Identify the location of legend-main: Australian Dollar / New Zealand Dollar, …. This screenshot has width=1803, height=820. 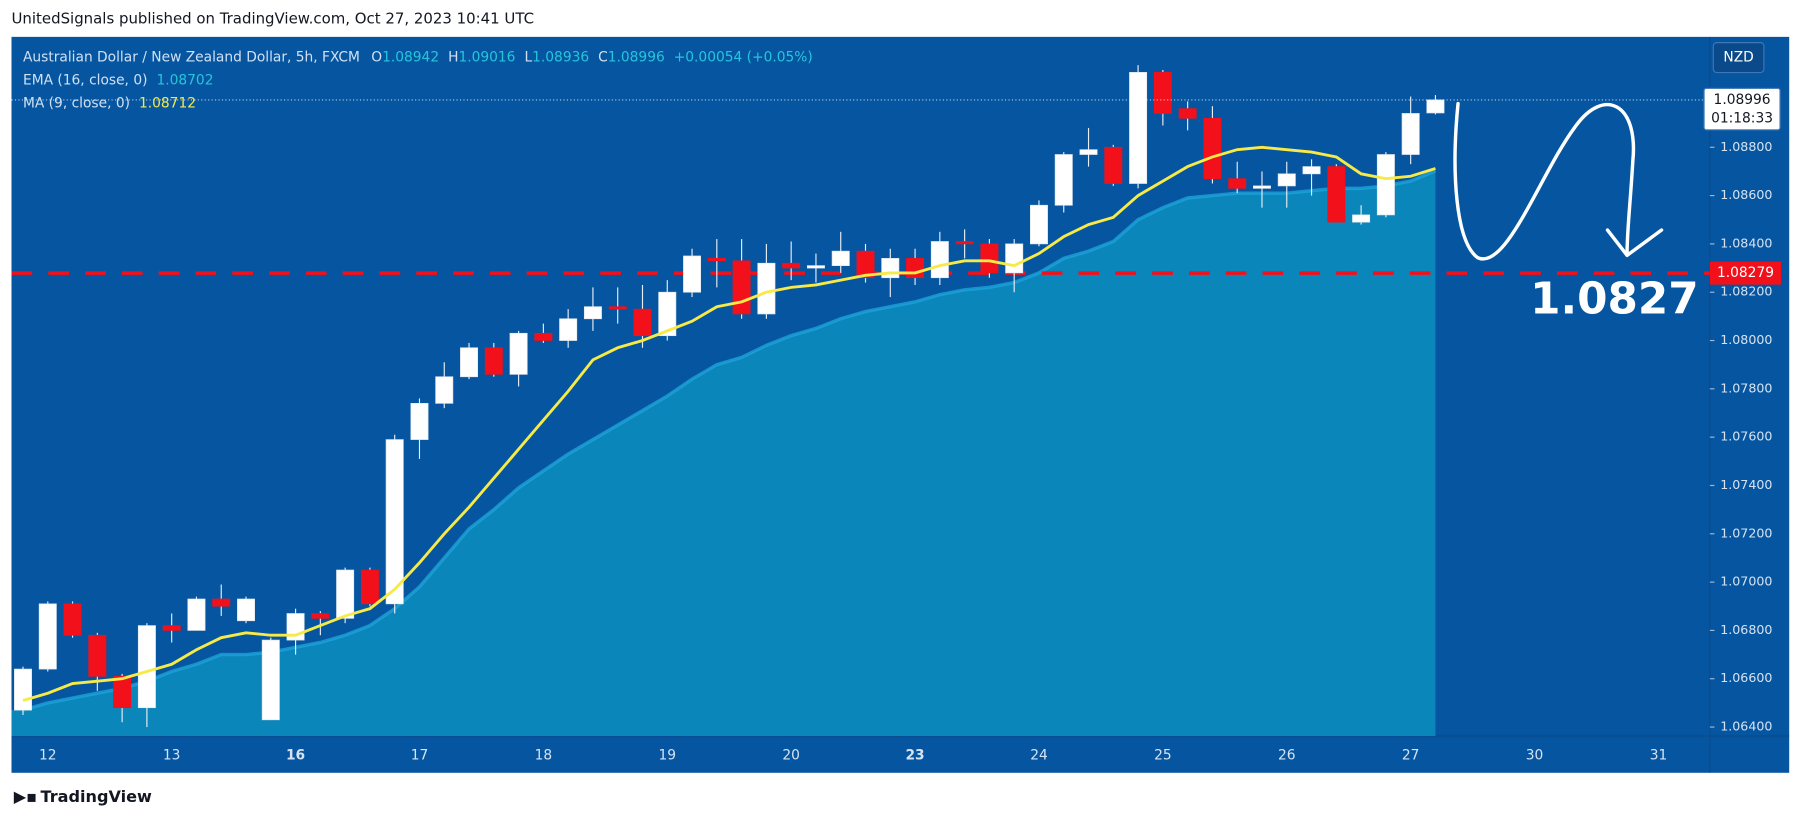
(418, 58).